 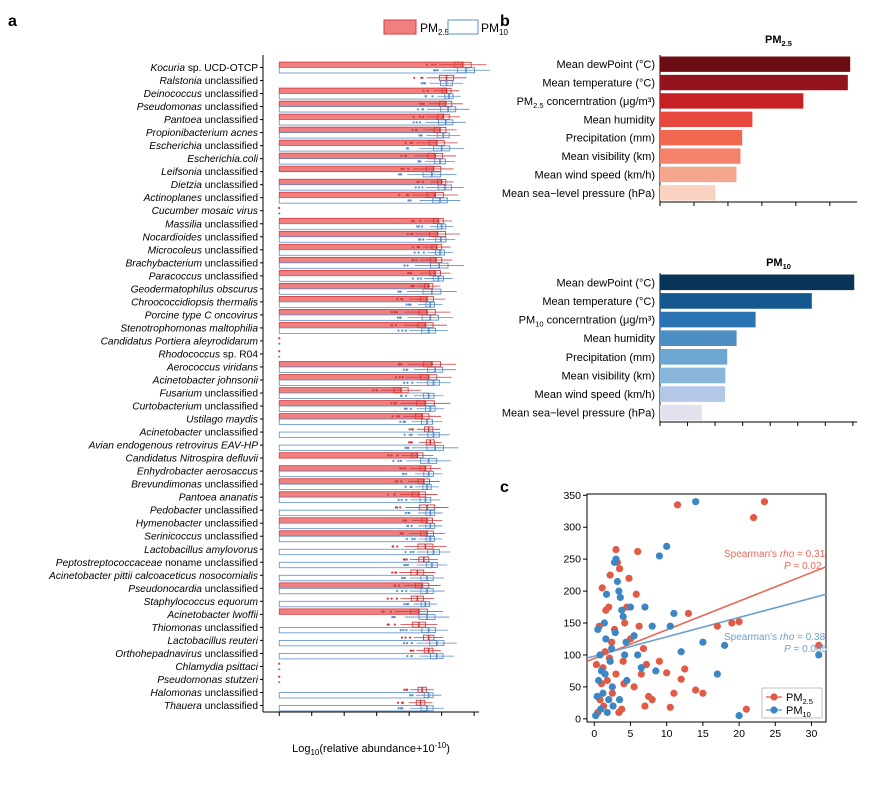 What do you see at coordinates (194, 485) in the screenshot?
I see `category-label: Brevundimonas unclassified` at bounding box center [194, 485].